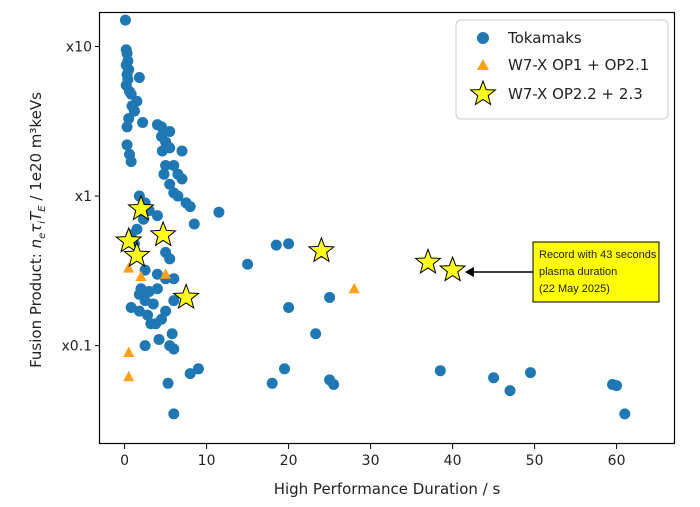  Describe the element at coordinates (544, 38) in the screenshot. I see `legend-tokamaks: Tokamaks` at that location.